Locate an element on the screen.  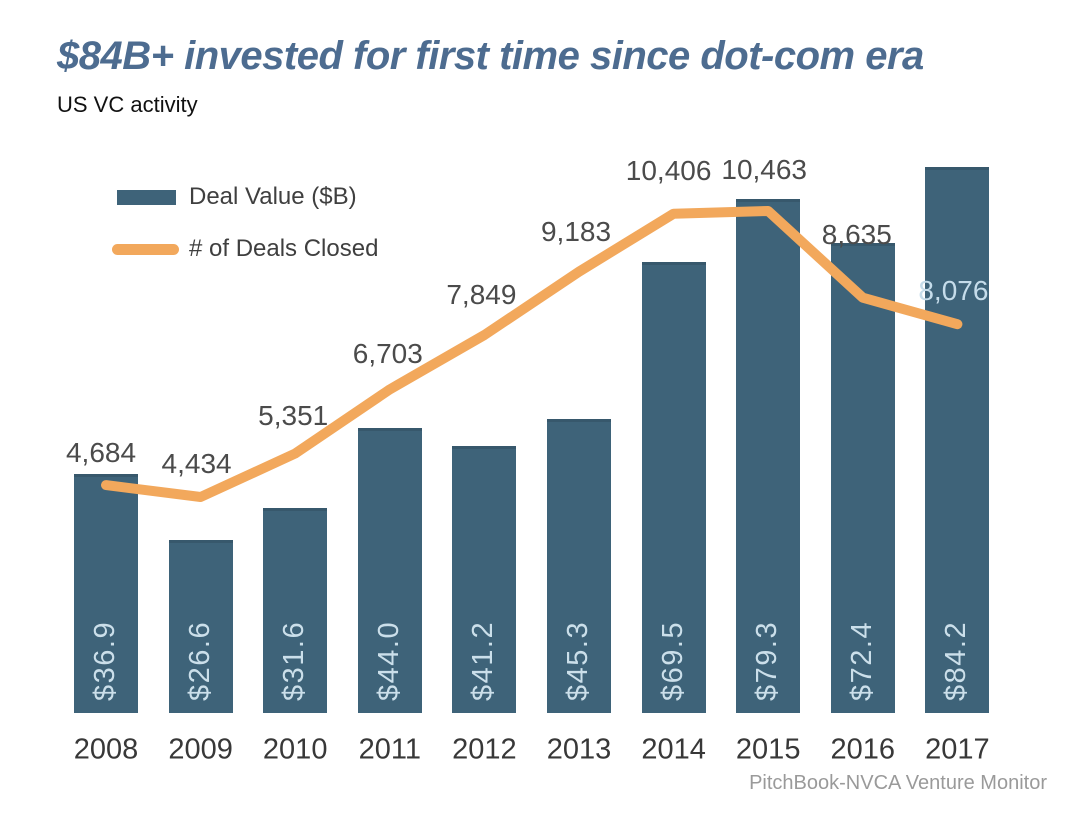
legend-label: Deal Value ($B) is located at coordinates (273, 196).